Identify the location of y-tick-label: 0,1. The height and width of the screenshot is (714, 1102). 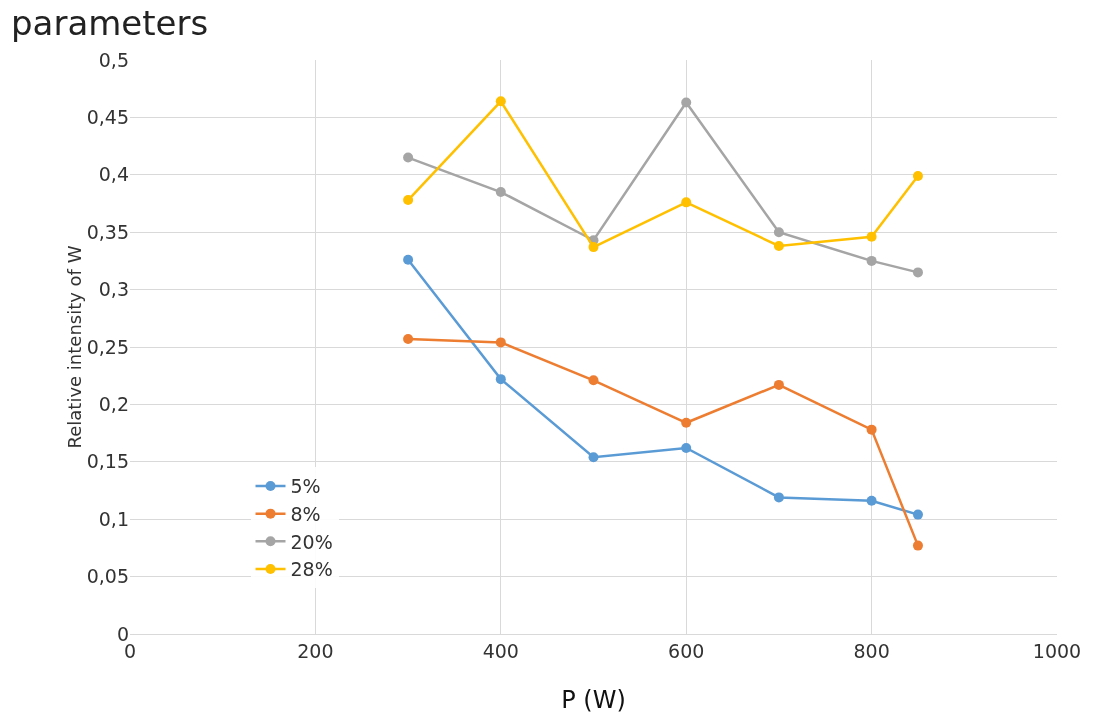
(113, 518).